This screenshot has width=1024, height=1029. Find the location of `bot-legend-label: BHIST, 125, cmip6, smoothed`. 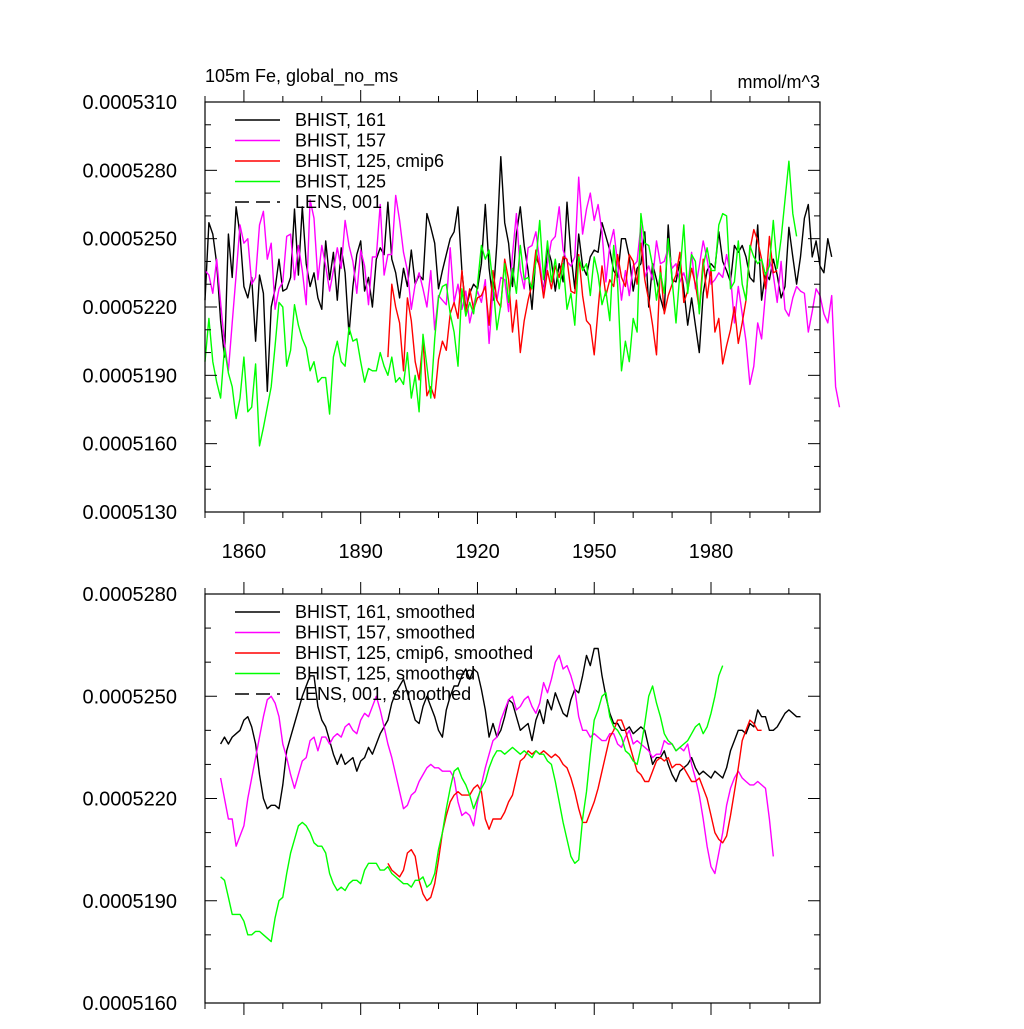

bot-legend-label: BHIST, 125, cmip6, smoothed is located at coordinates (414, 653).